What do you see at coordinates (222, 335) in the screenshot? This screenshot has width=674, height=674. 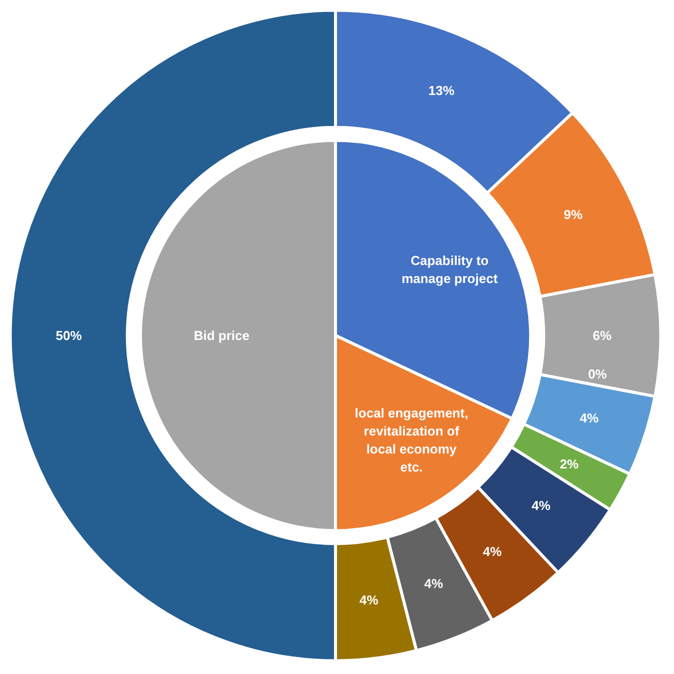 I see `slice-label: Bid price` at bounding box center [222, 335].